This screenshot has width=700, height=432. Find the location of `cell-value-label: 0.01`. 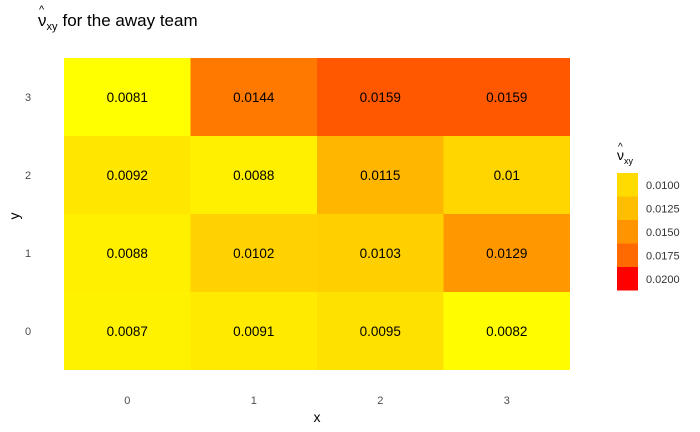

cell-value-label: 0.01 is located at coordinates (507, 175).